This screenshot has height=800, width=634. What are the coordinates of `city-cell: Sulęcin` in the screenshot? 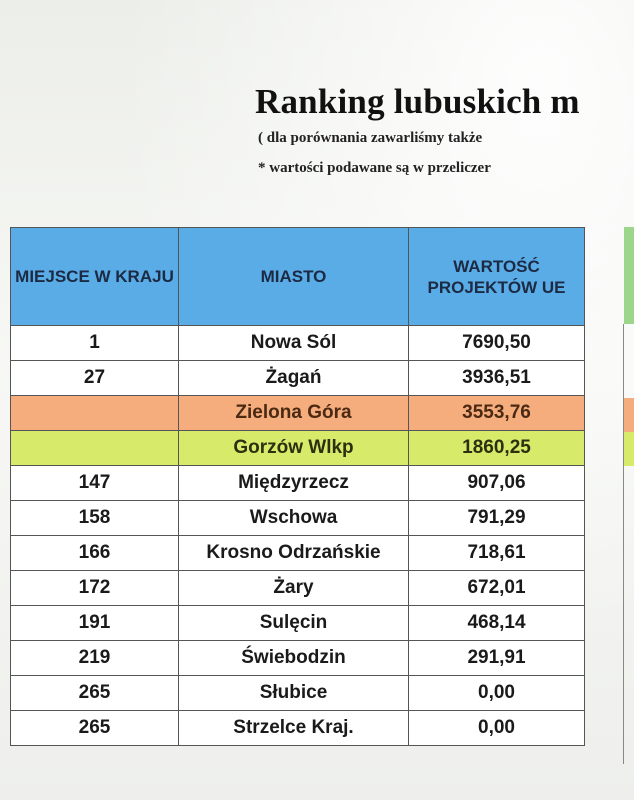 It's located at (293, 623).